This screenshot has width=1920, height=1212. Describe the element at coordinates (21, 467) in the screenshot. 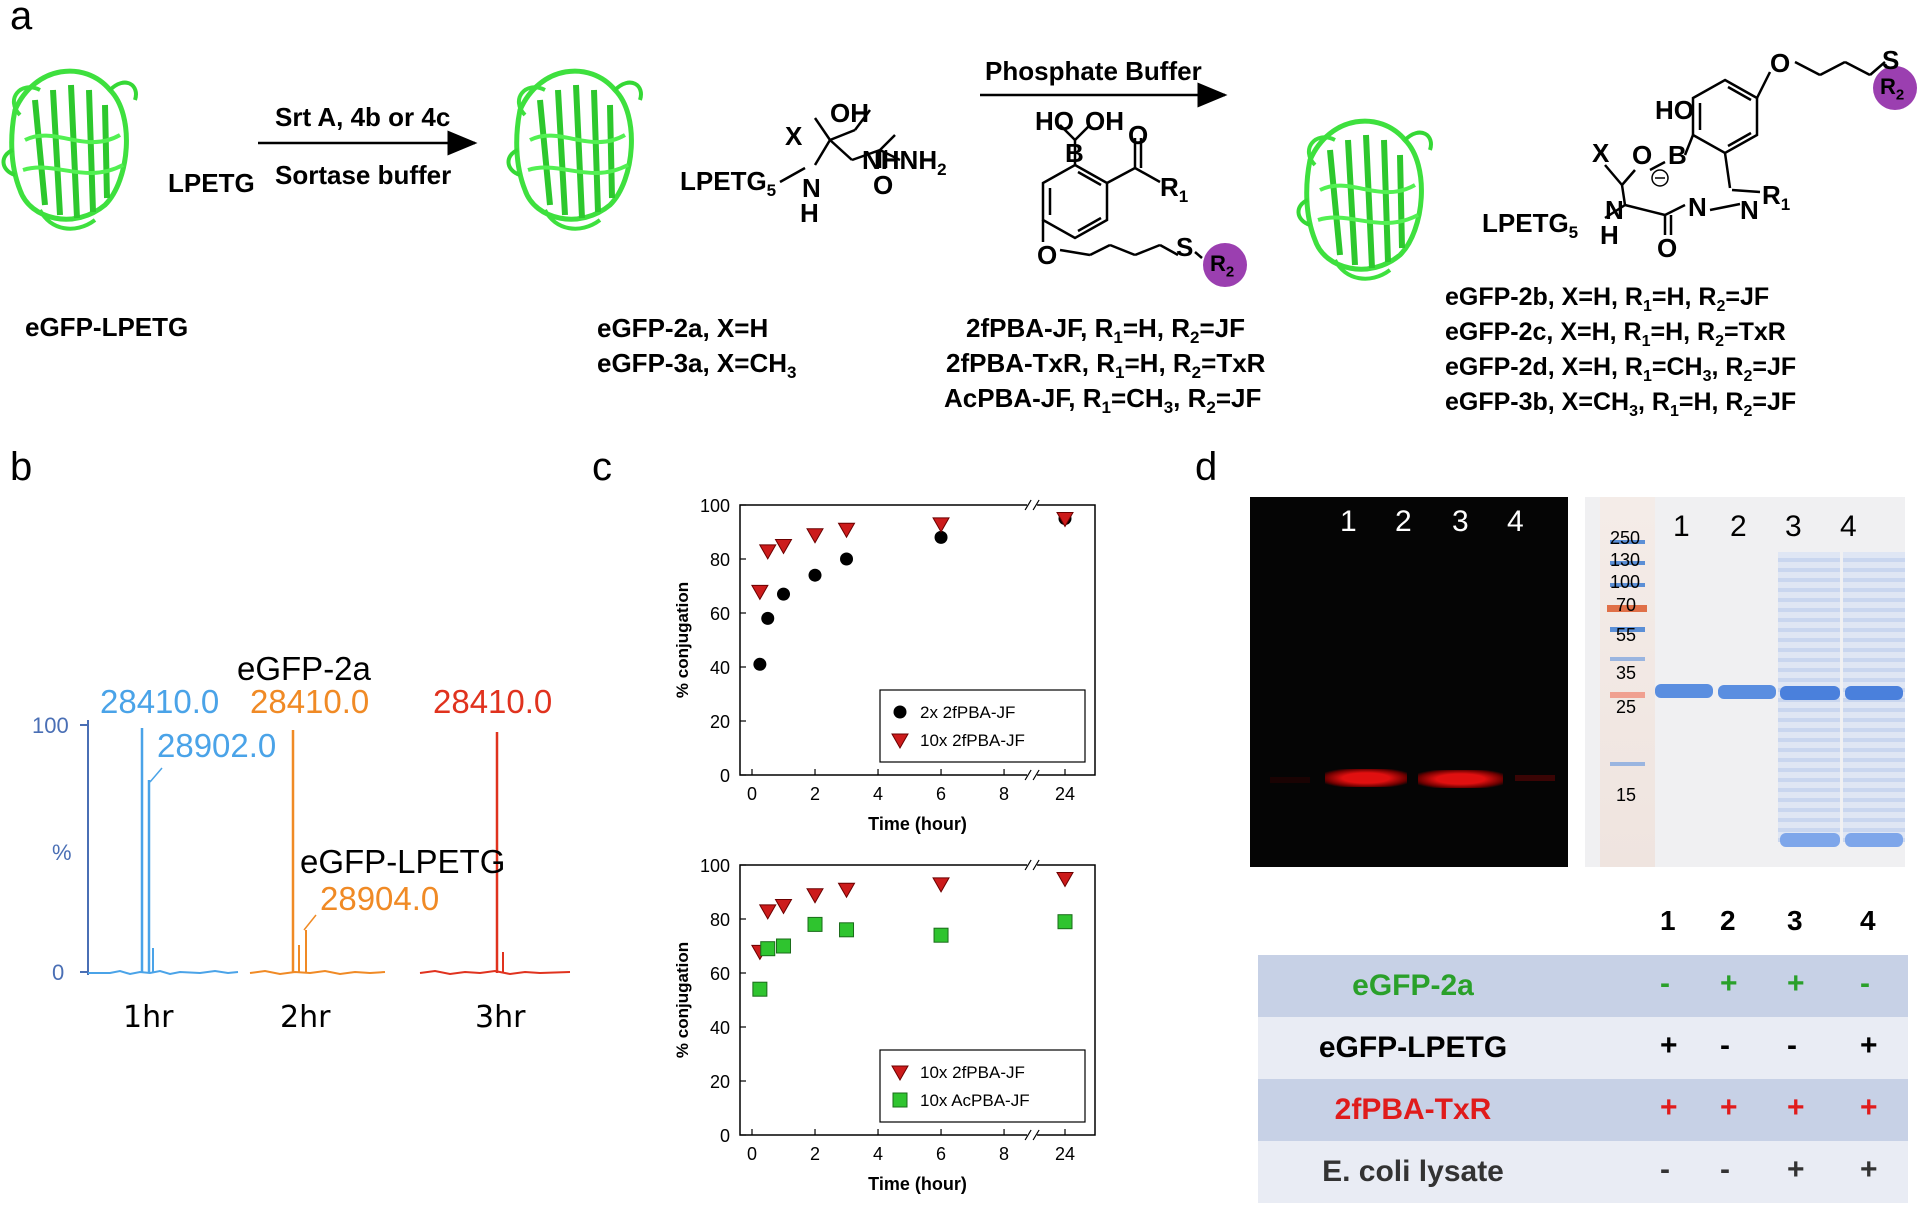

I see `panel-letter-b: b` at that location.